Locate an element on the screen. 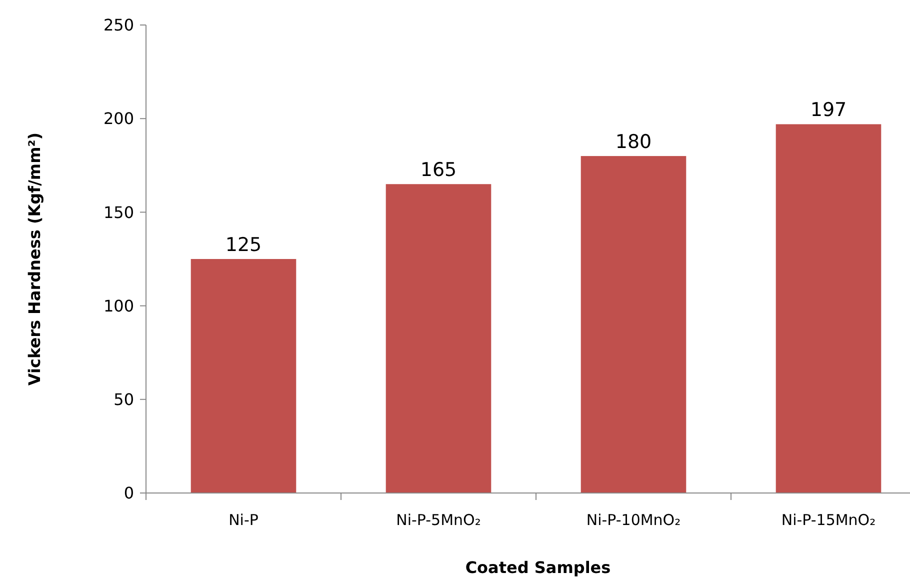 This screenshot has width=910, height=579. x-tick-label: Ni-P-10MnO₂ is located at coordinates (633, 520).